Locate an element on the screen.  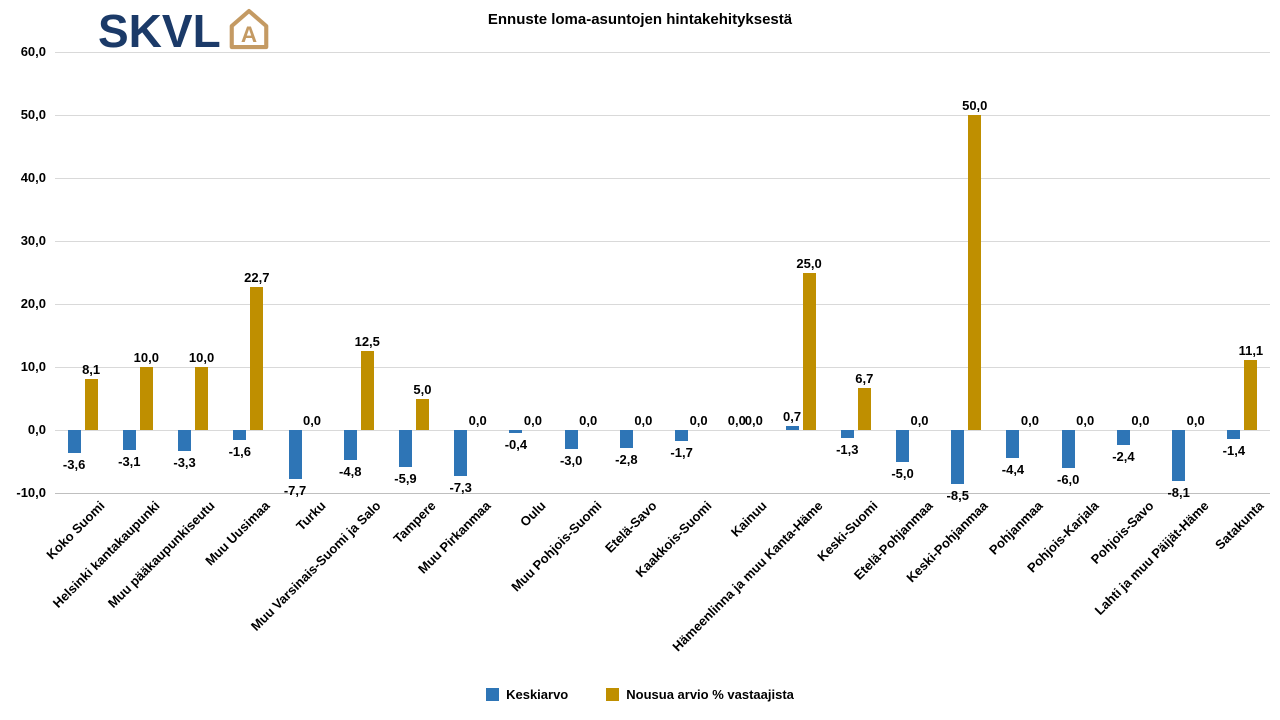
y-axis-tick-label: 50,0 is located at coordinates (33, 114).